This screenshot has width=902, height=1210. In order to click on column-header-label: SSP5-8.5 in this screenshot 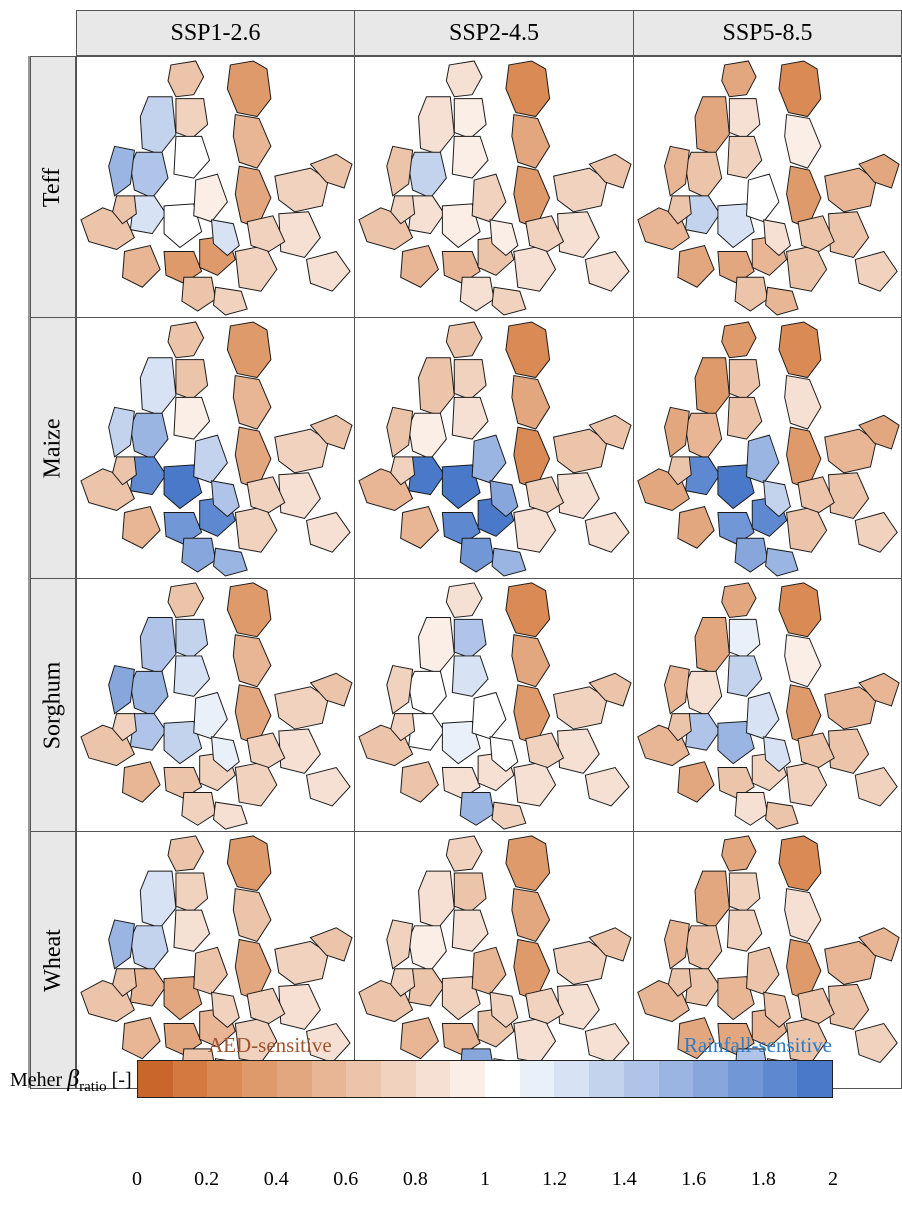, I will do `click(767, 32)`.